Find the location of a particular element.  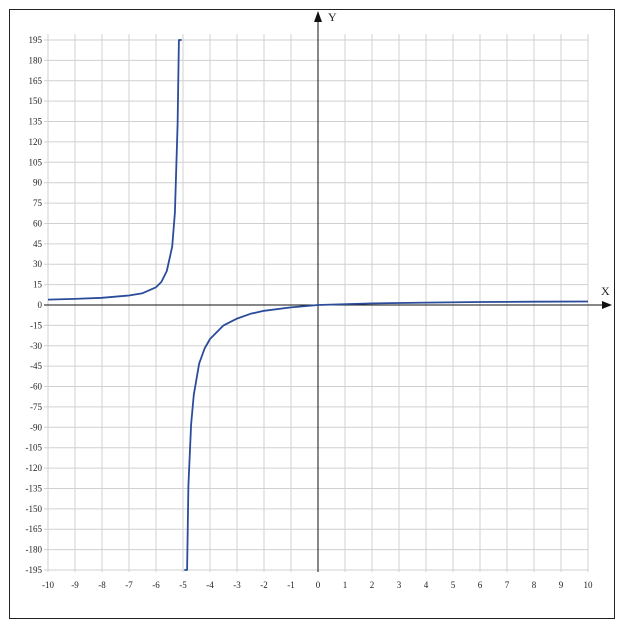

y-tick-label: 30 is located at coordinates (38, 264).